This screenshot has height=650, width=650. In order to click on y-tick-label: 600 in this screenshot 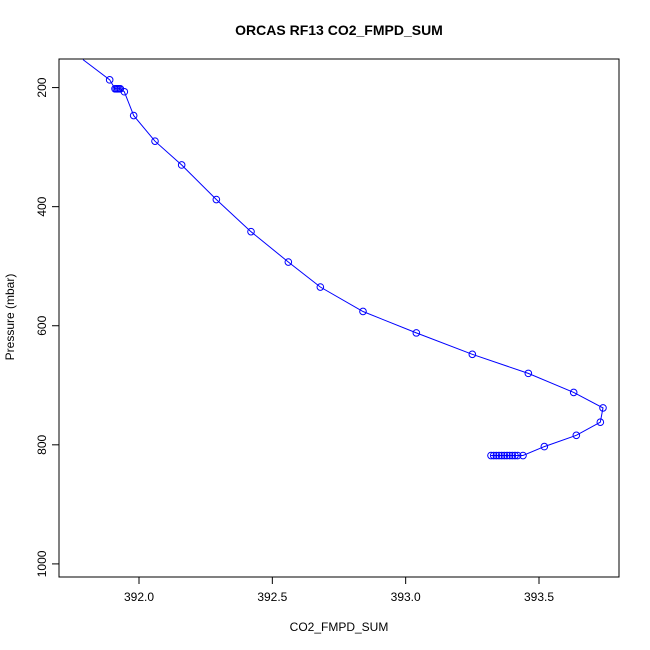, I will do `click(42, 325)`.